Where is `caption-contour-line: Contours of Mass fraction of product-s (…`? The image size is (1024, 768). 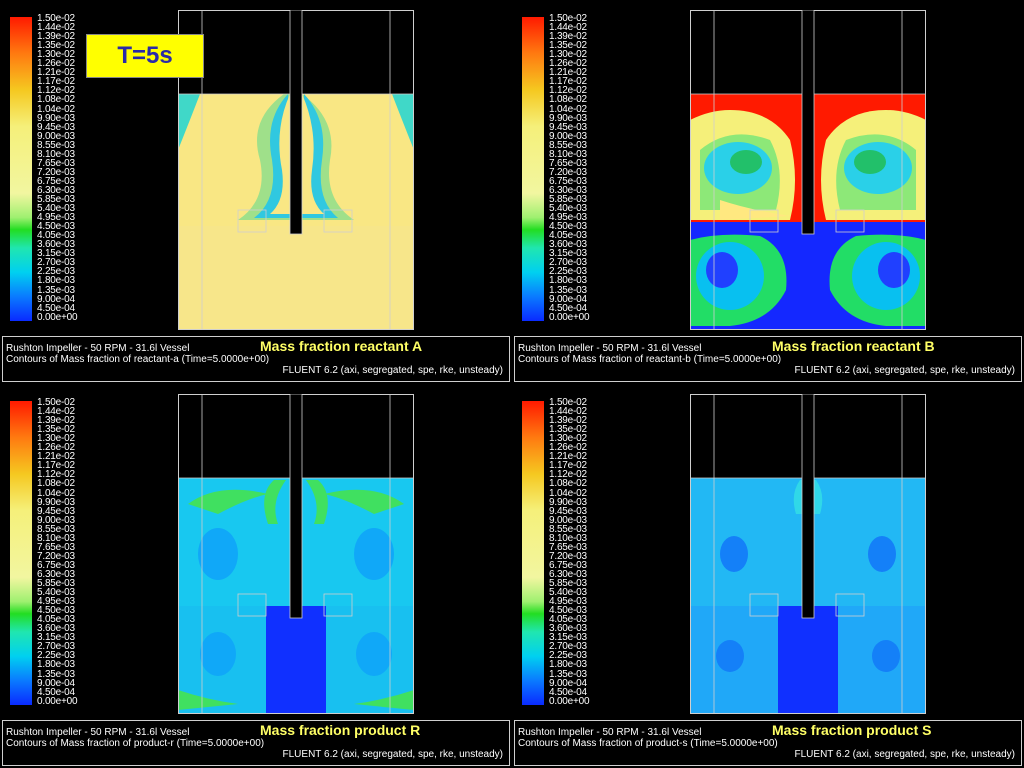
caption-contour-line: Contours of Mass fraction of product-s (… is located at coordinates (648, 743).